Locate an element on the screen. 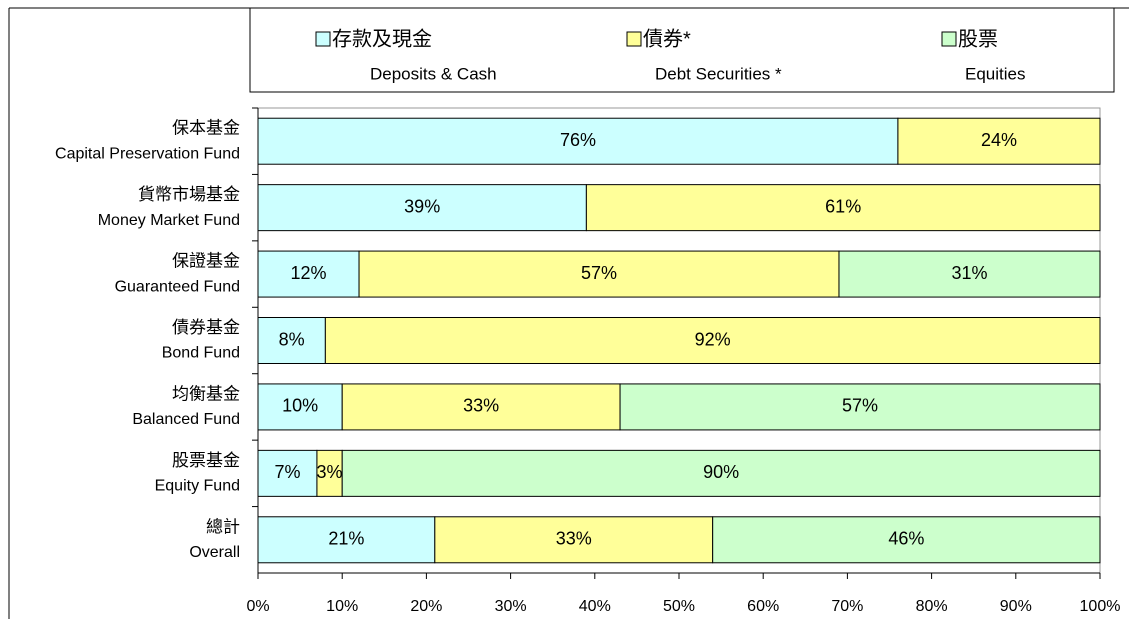  data-label: 31% is located at coordinates (969, 273).